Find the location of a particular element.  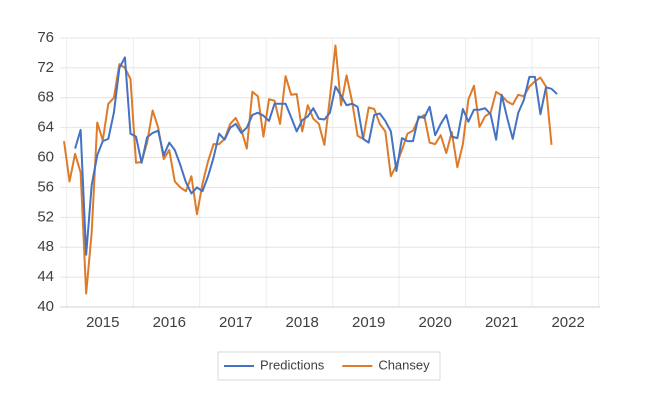

x-tick-label: 2020 is located at coordinates (434, 322).